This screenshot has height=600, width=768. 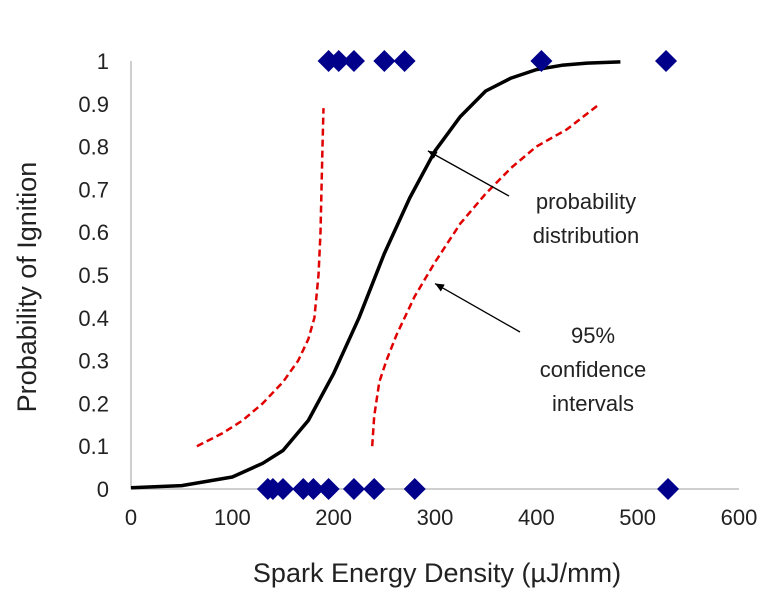 I want to click on confidence-interval-line, so click(x=260, y=278).